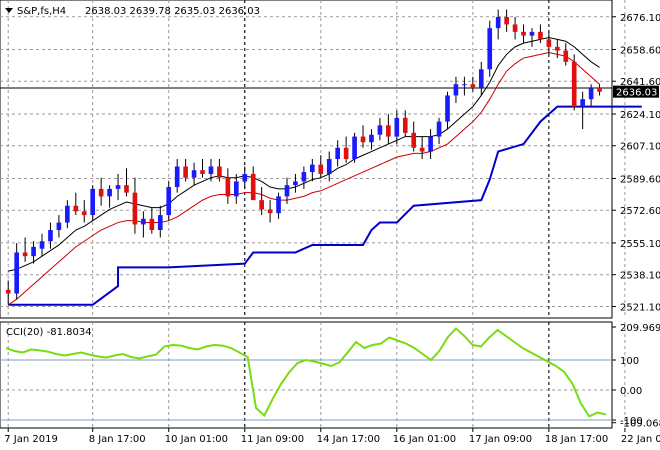 This screenshot has height=450, width=660. Describe the element at coordinates (640, 211) in the screenshot. I see `price-tick-label: 2572.60` at that location.